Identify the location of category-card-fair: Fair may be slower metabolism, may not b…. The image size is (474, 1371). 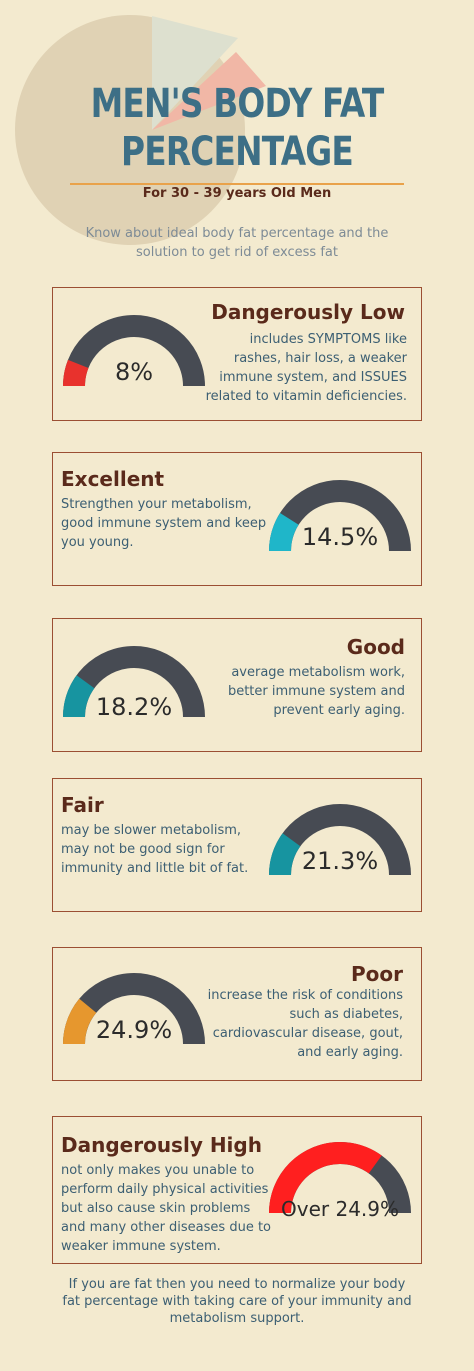
(237, 845).